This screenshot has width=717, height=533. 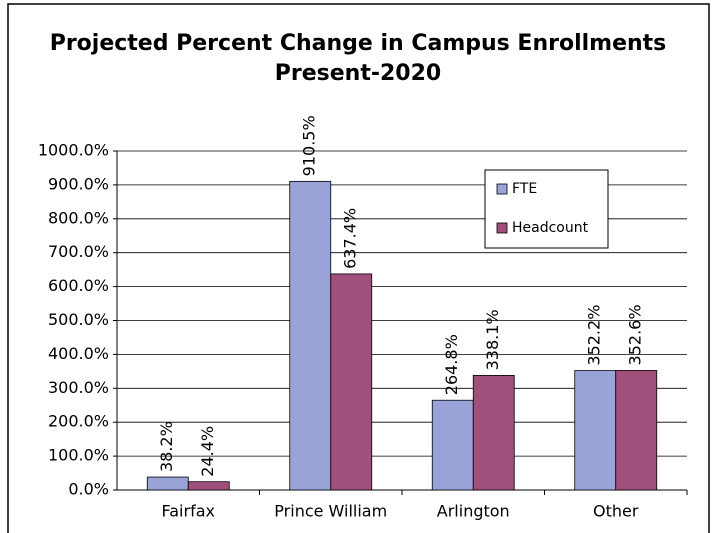 What do you see at coordinates (350, 238) in the screenshot?
I see `data-label: 637.4%` at bounding box center [350, 238].